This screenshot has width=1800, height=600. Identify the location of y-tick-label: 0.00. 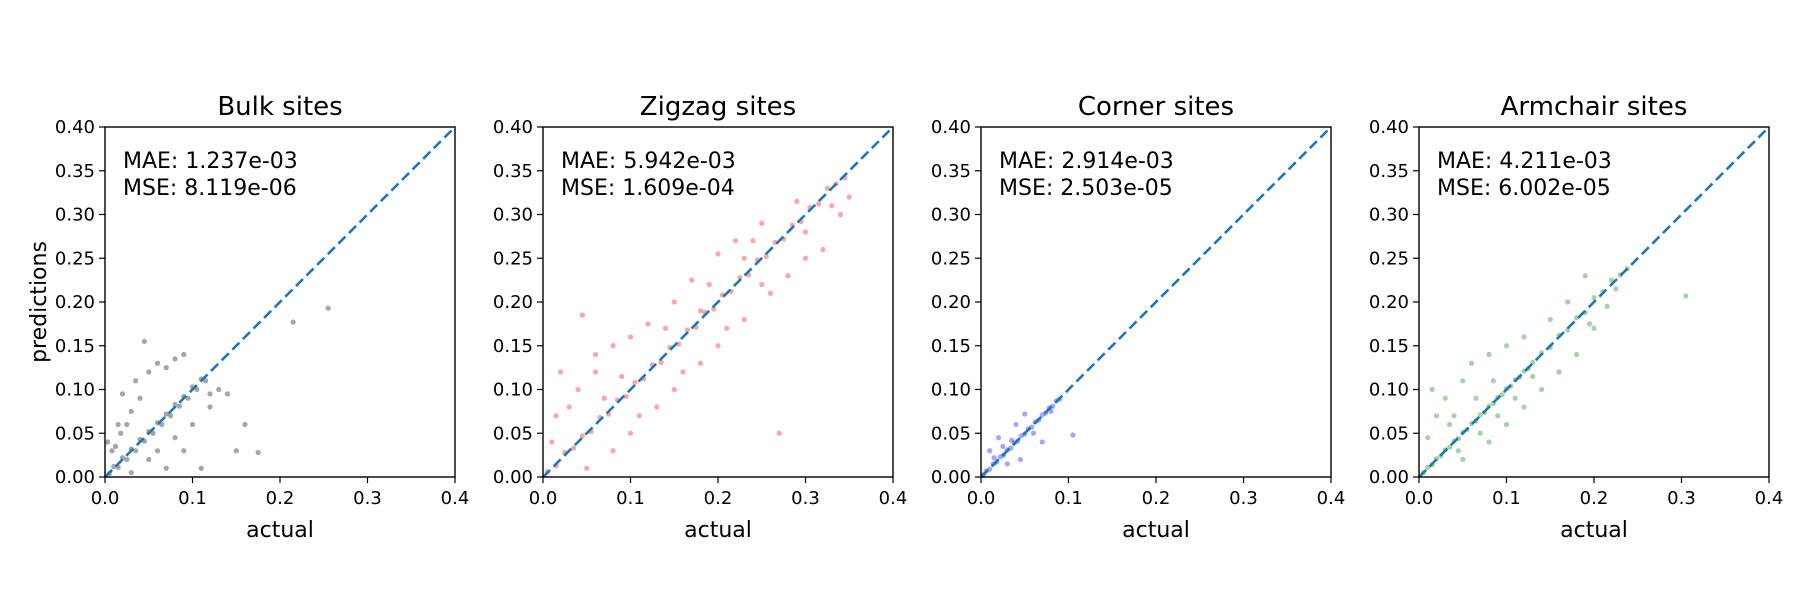
(75, 477).